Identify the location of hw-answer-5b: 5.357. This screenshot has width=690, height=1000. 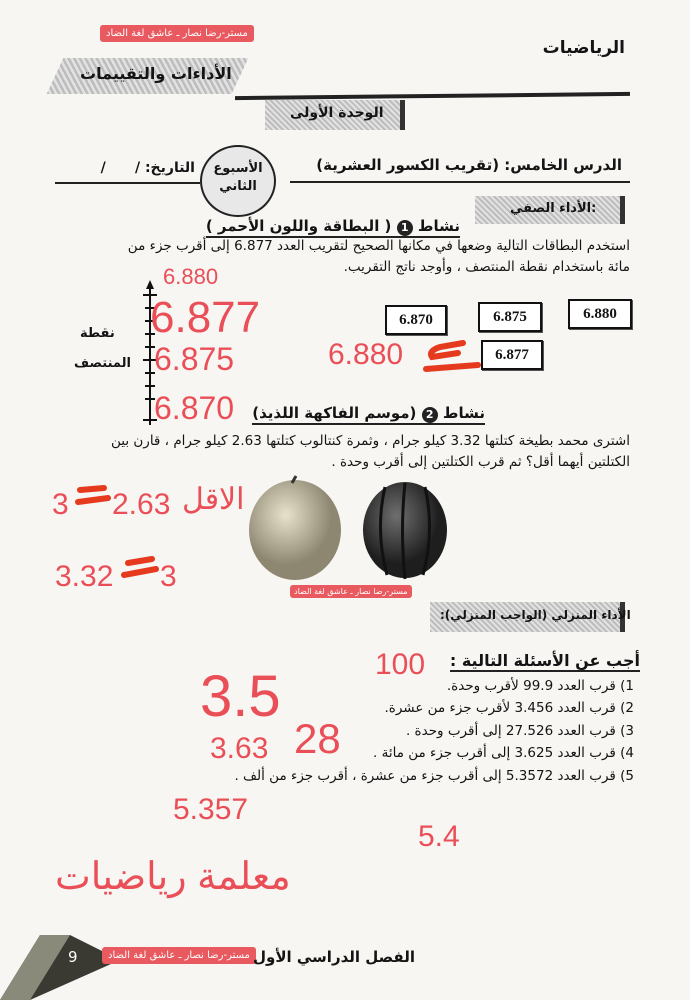
(211, 809).